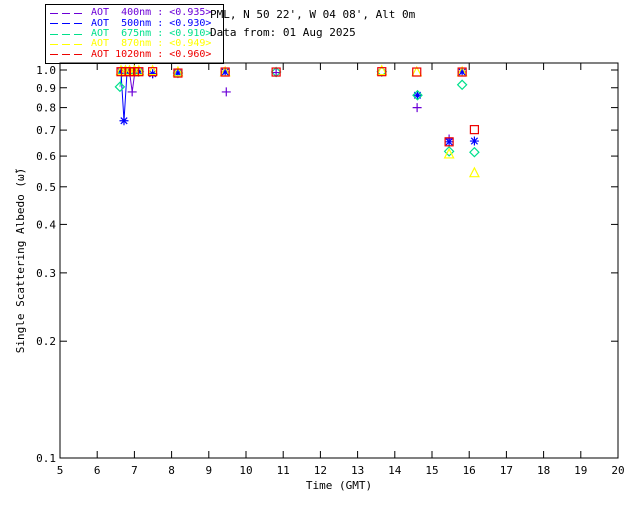 Image resolution: width=640 pixels, height=512 pixels. What do you see at coordinates (46, 341) in the screenshot?
I see `y-tick-label: 0.2` at bounding box center [46, 341].